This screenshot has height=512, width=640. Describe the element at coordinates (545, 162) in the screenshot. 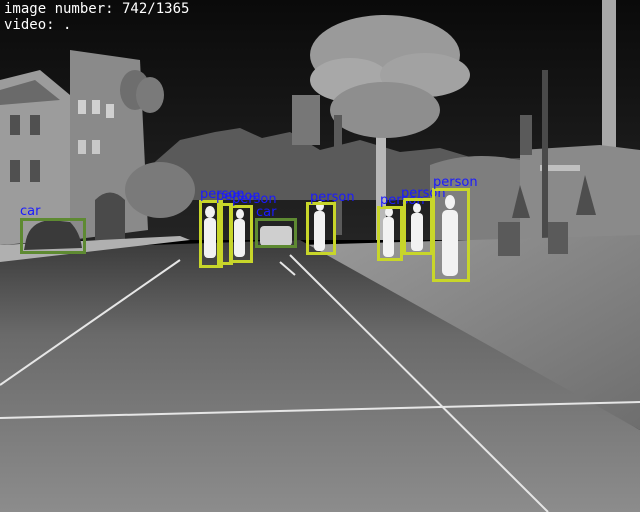

I see `street-lamp-post` at that location.